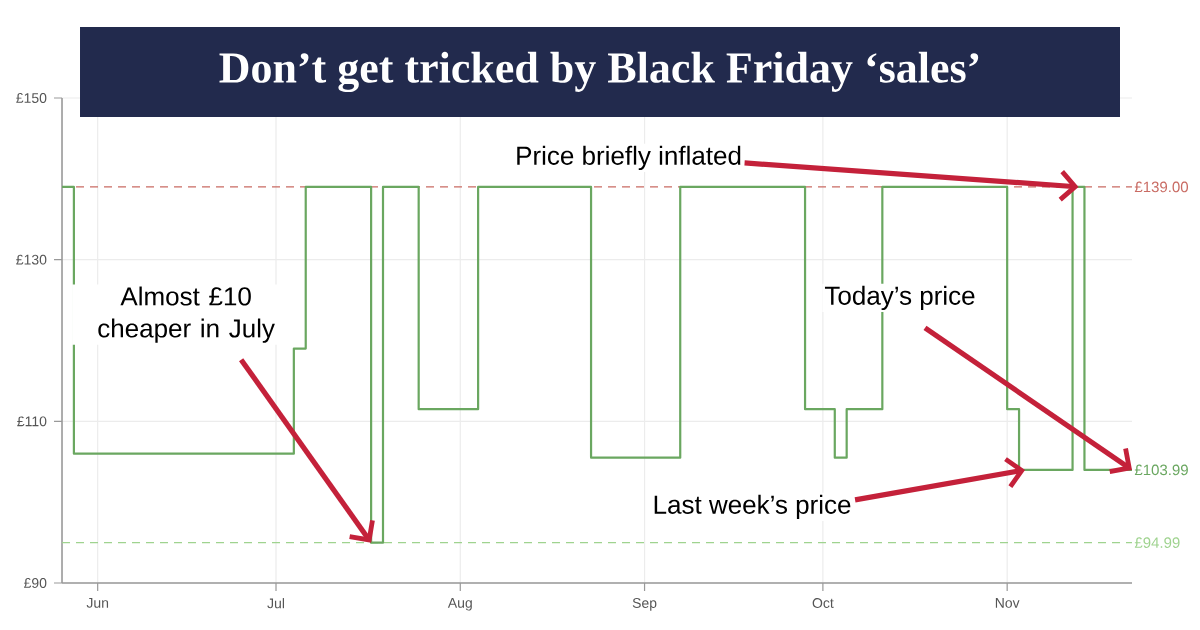  What do you see at coordinates (459, 604) in the screenshot?
I see `x-tick-label: Aug` at bounding box center [459, 604].